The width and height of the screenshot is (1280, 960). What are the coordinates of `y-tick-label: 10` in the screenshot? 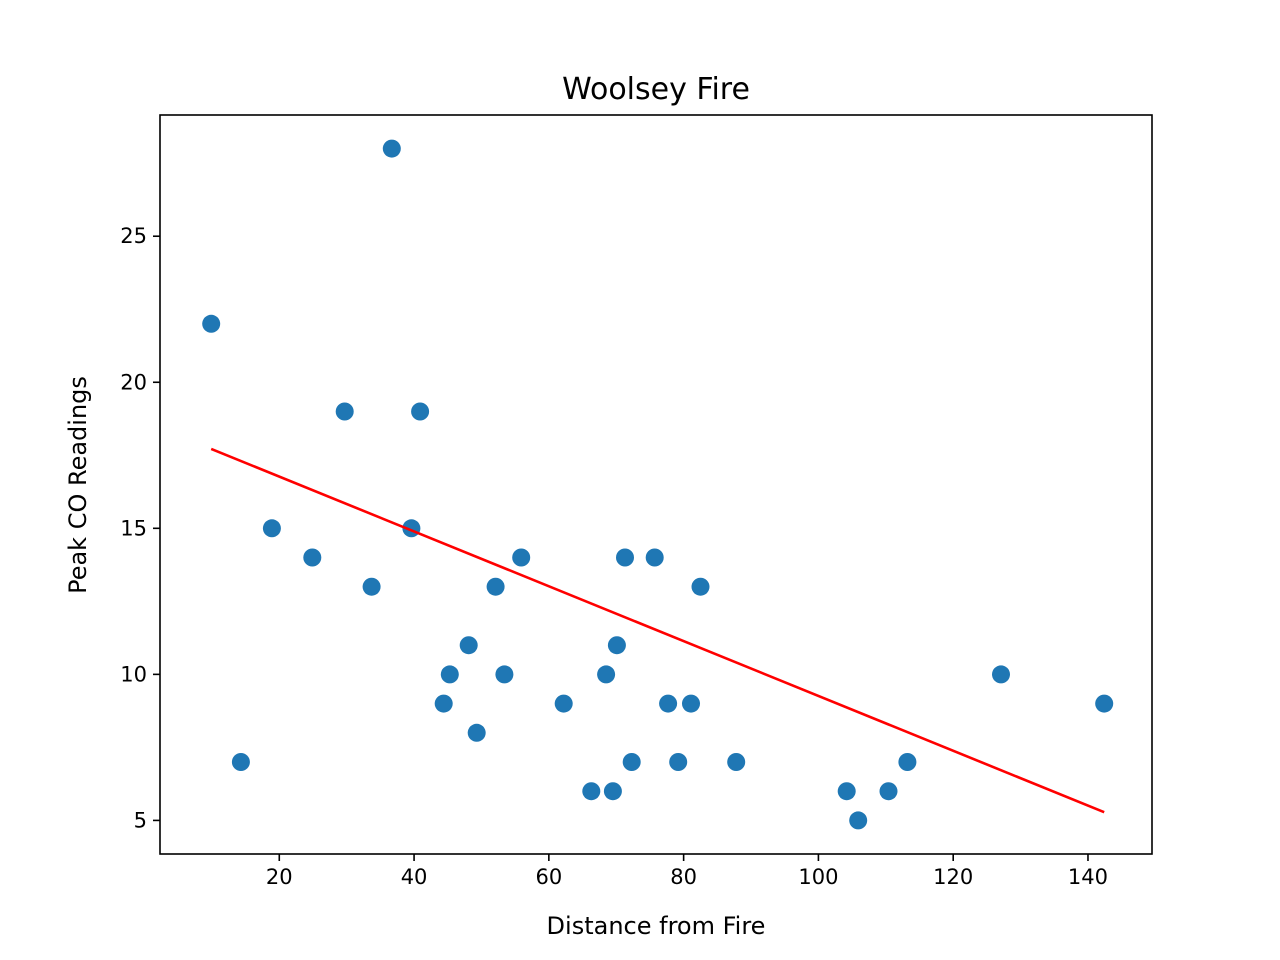 It's located at (133, 674).